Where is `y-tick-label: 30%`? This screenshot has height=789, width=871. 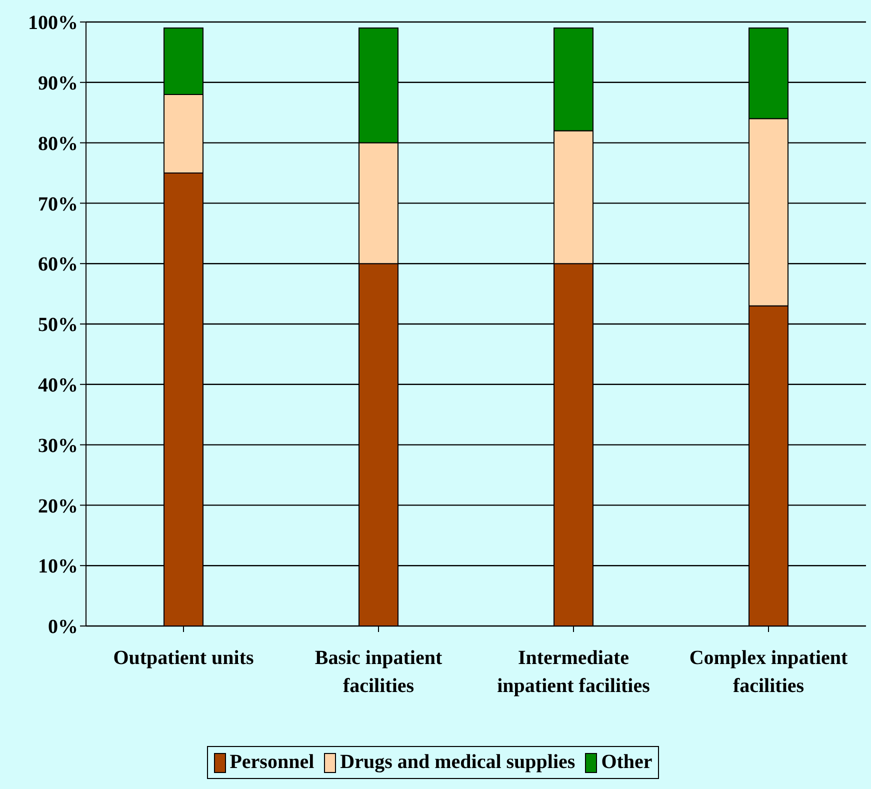
y-tick-label: 30% is located at coordinates (58, 445).